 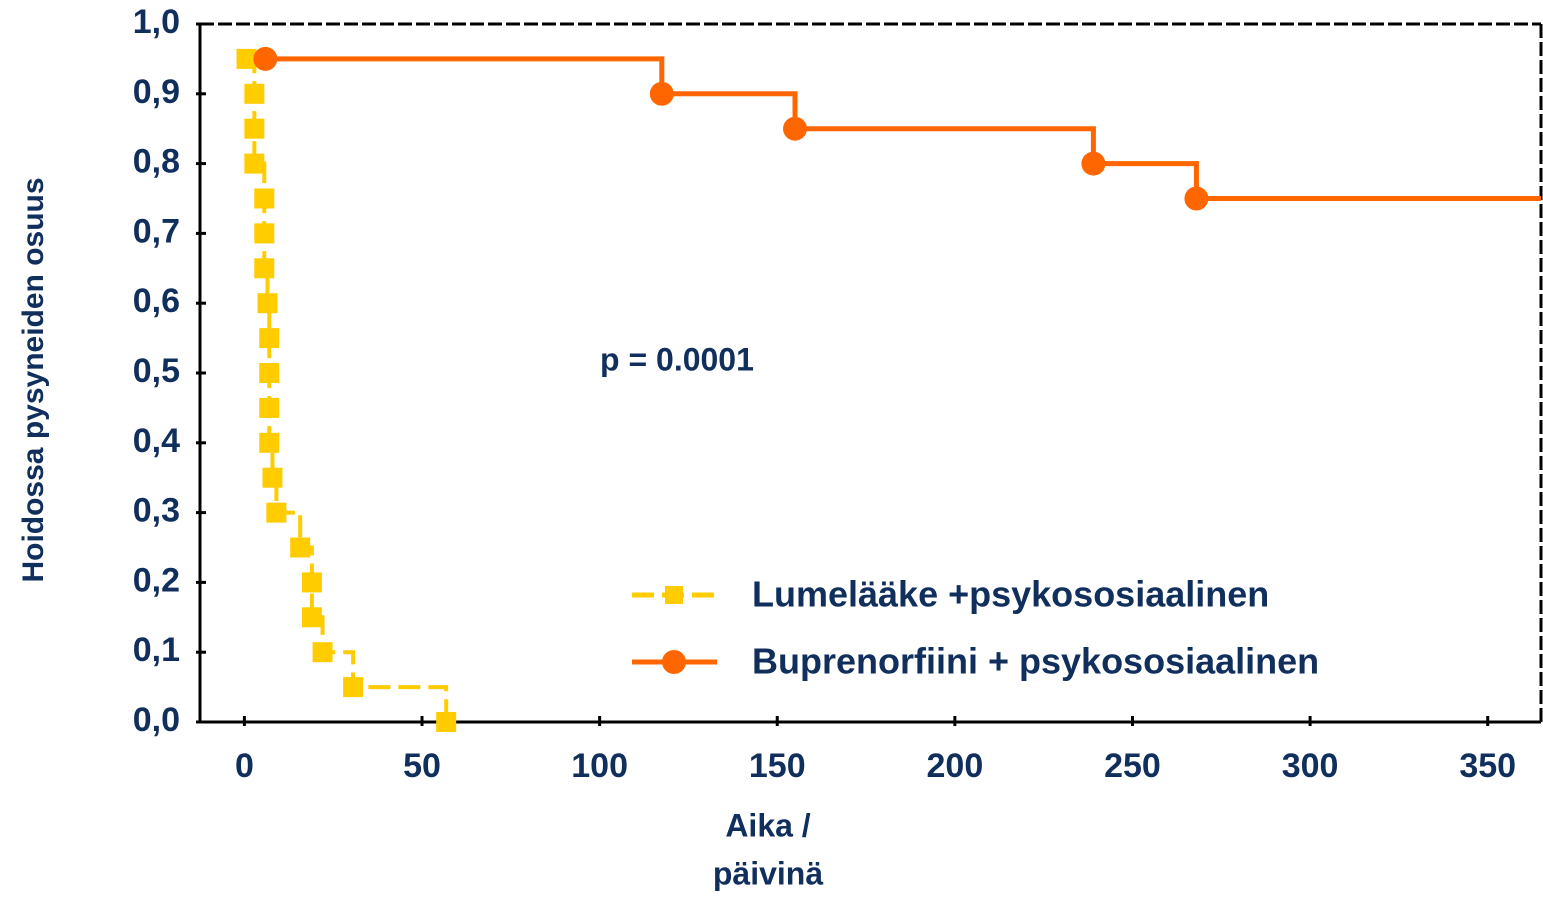 I want to click on legend-label: Lumelääke +psykososiaalinen, so click(x=1010, y=594).